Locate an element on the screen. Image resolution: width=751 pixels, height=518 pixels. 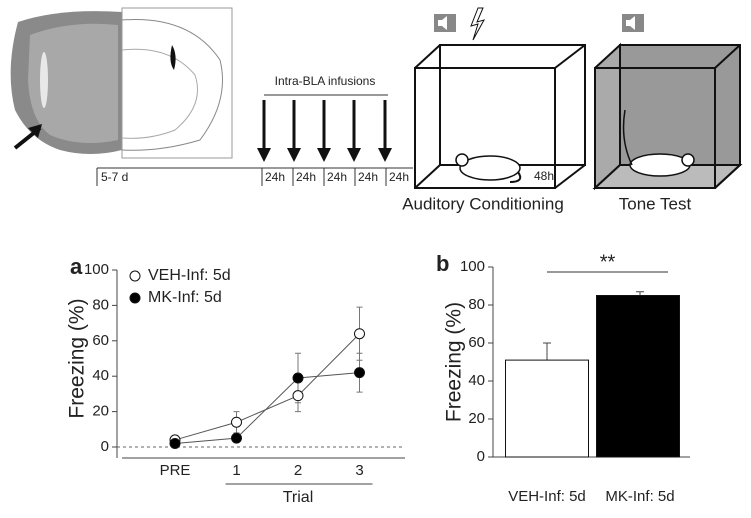
panel-label: b is located at coordinates (442, 263).